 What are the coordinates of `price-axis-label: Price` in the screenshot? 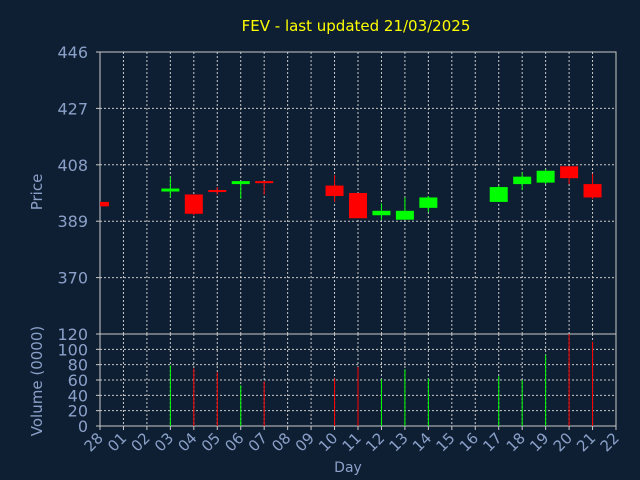 It's located at (37, 192).